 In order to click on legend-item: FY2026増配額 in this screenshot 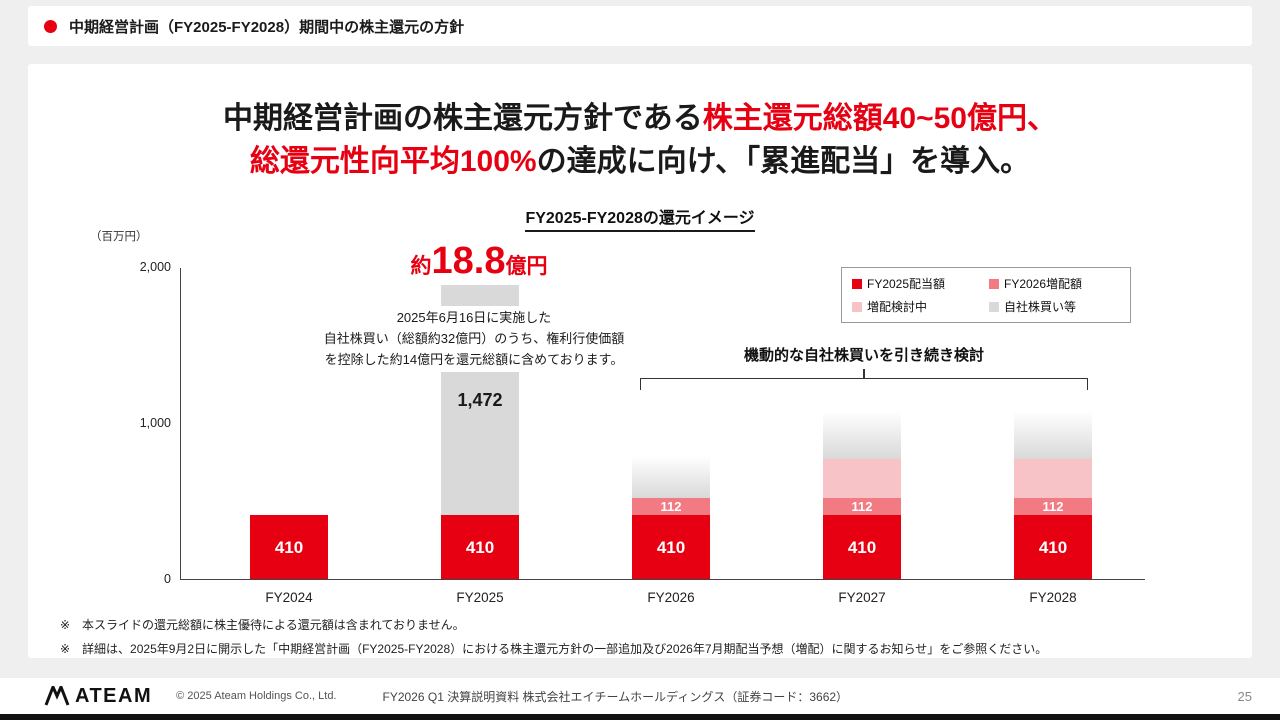, I will do `click(1054, 283)`.